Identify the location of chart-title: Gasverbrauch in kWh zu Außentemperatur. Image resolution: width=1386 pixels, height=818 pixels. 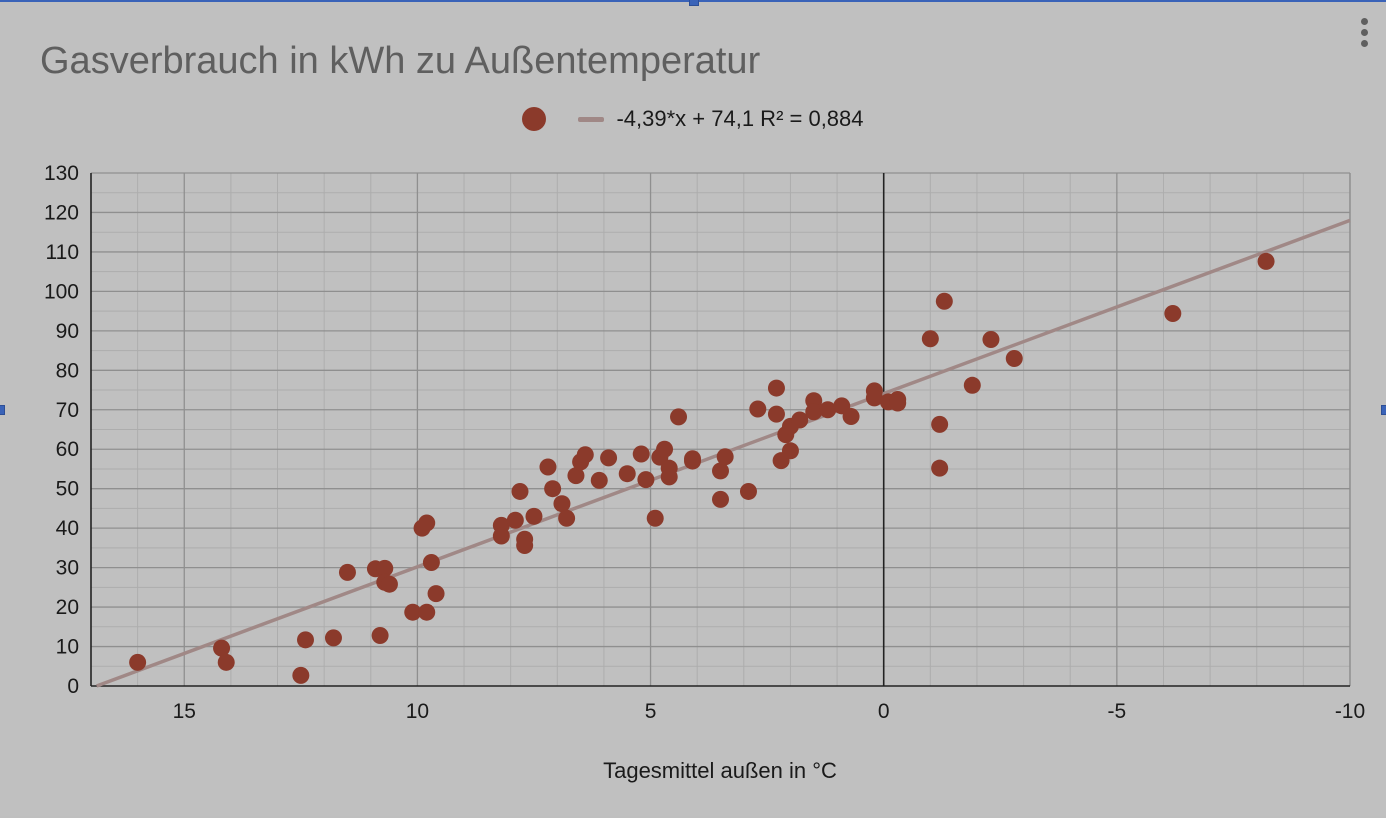
(400, 61).